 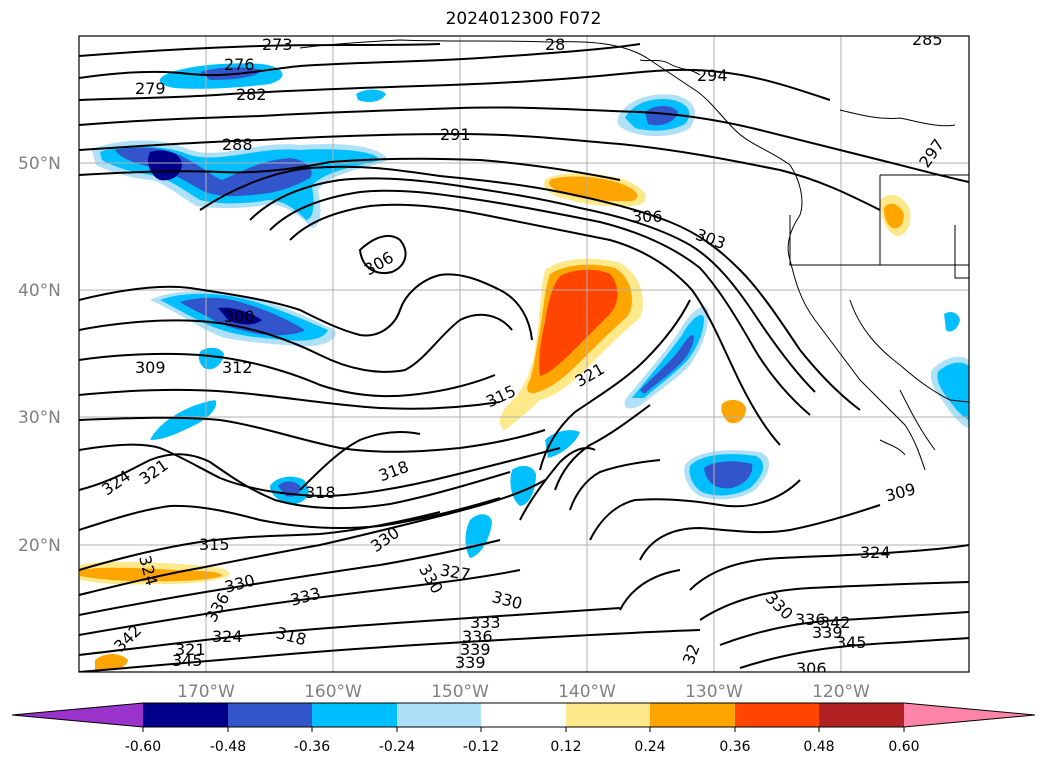 I want to click on contour-label: 285, so click(x=927, y=39).